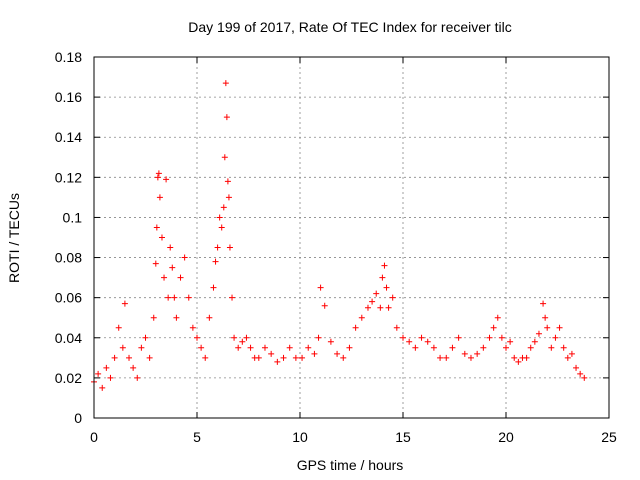 The height and width of the screenshot is (480, 640). What do you see at coordinates (68, 177) in the screenshot?
I see `y-tick-label: 0.12` at bounding box center [68, 177].